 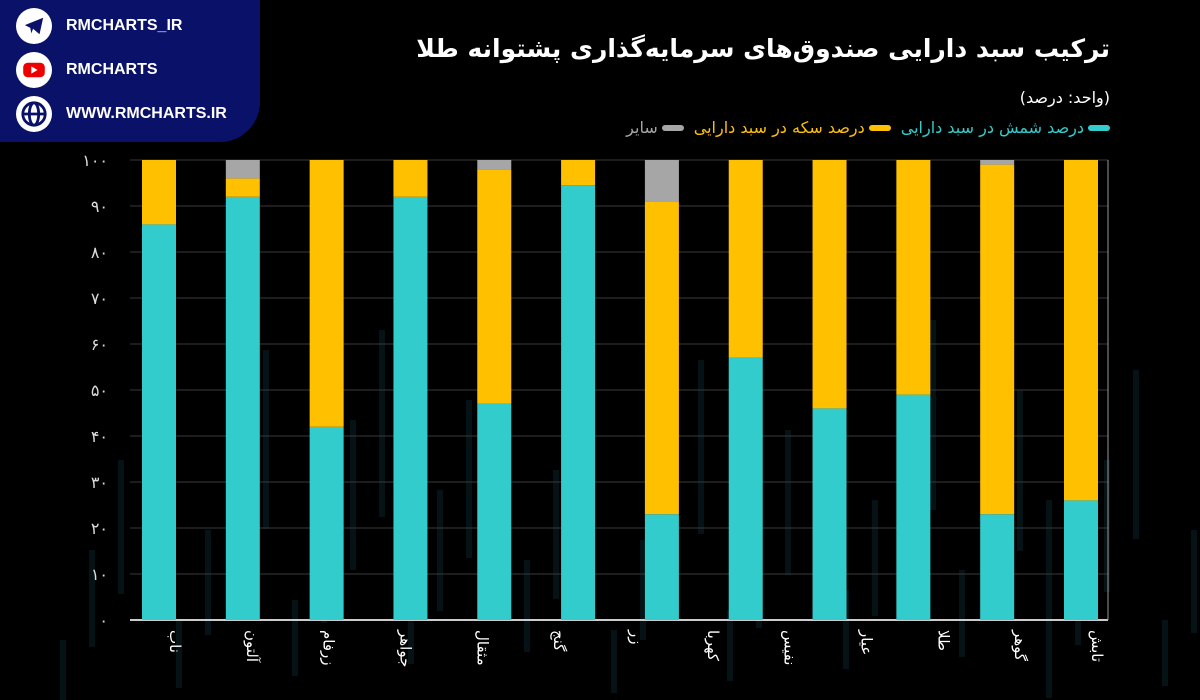 What do you see at coordinates (482, 648) in the screenshot?
I see `x-tick-label: مثقال` at bounding box center [482, 648].